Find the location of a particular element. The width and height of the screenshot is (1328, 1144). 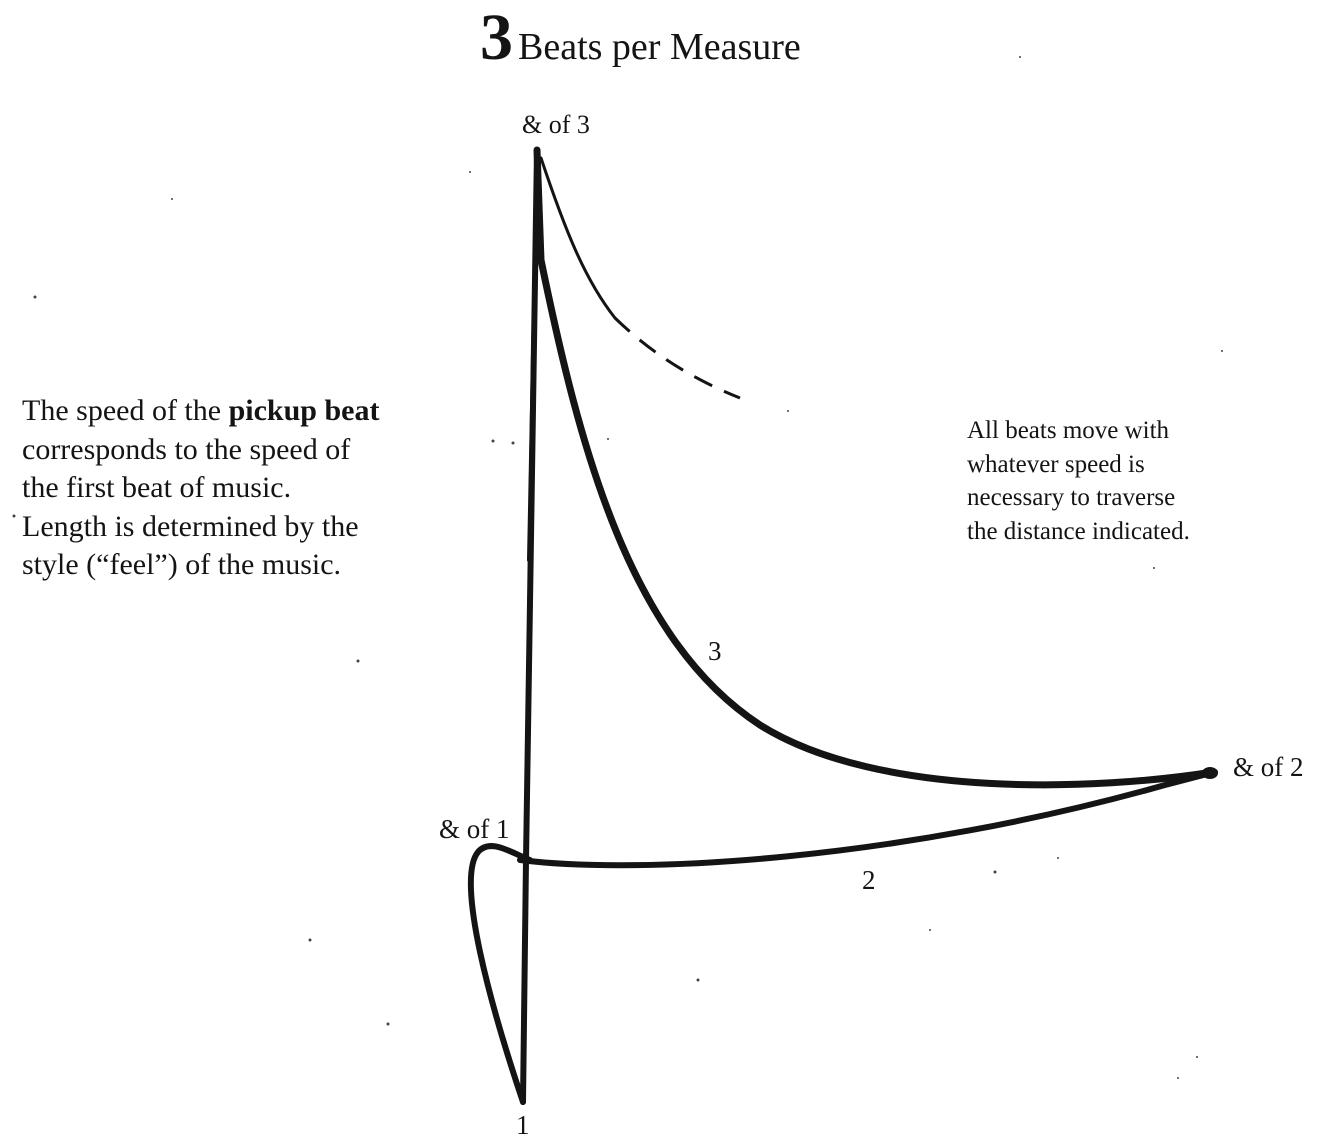

pickup-curve-dashed is located at coordinates (677, 358).